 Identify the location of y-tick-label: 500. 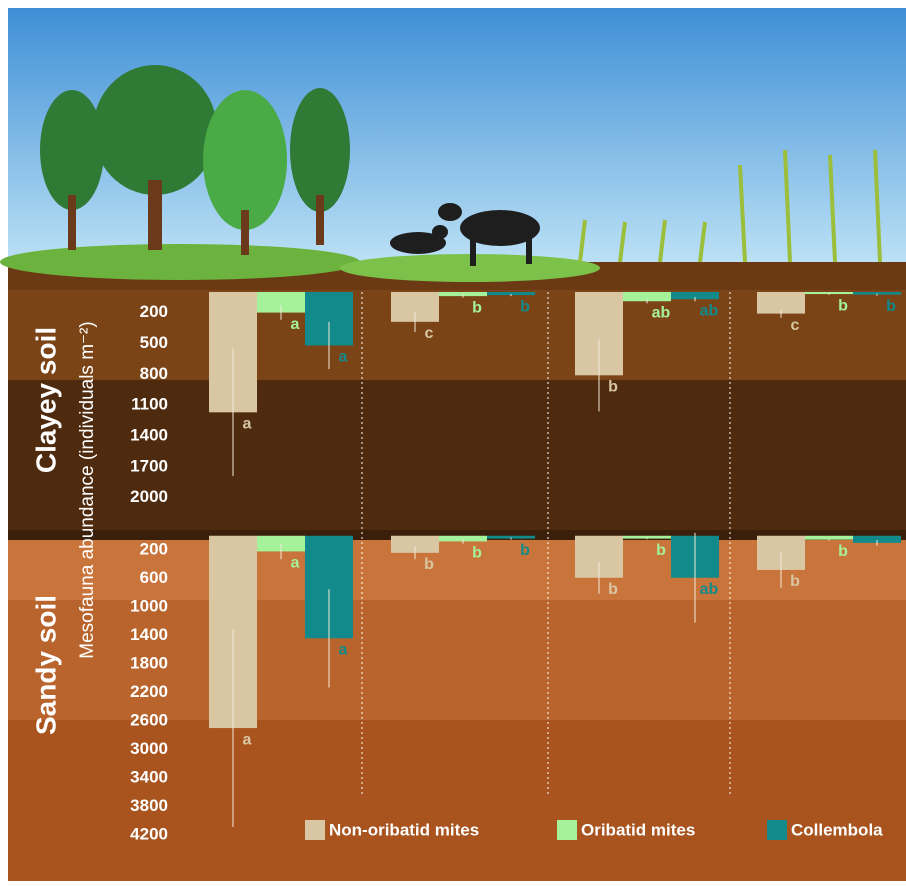
(154, 342).